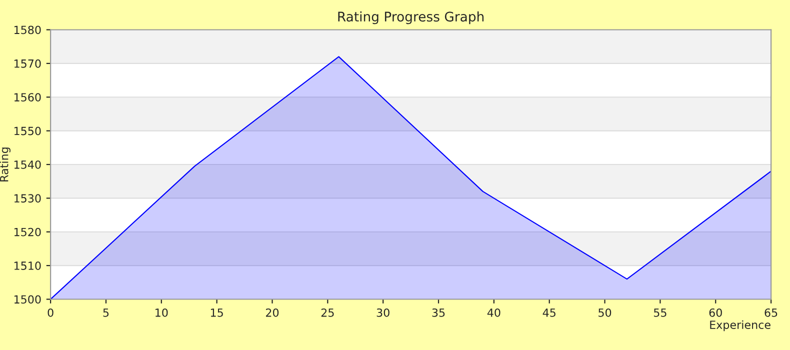  Describe the element at coordinates (272, 312) in the screenshot. I see `x-tick-label: 20` at that location.